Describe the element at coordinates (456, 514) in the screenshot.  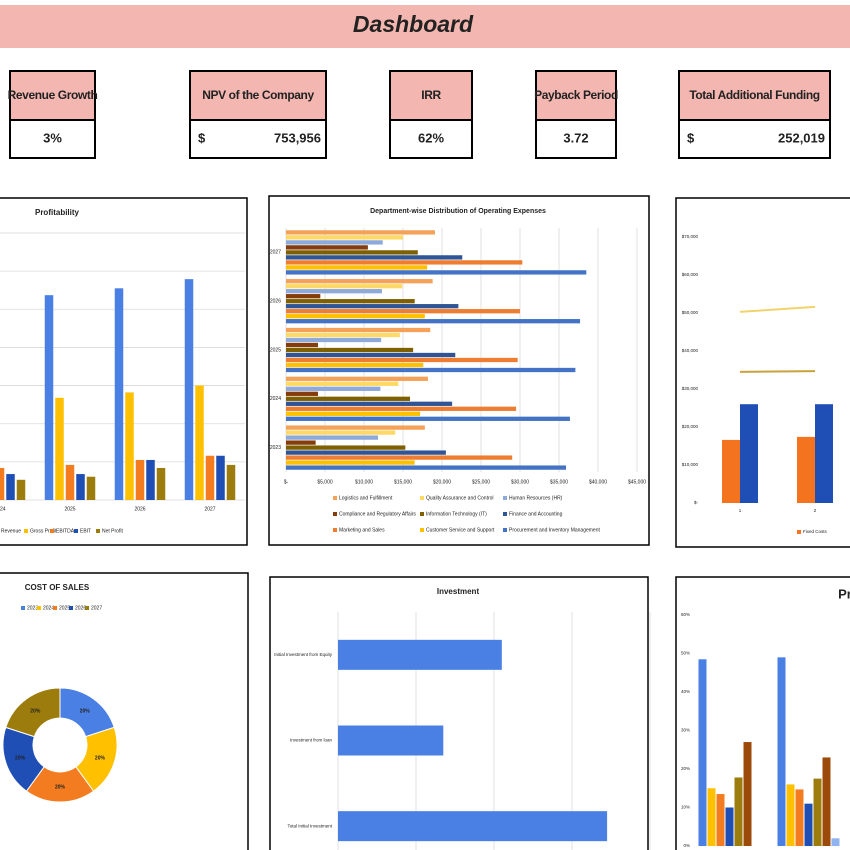
I see `legend-label: Information Technology (IT)` at that location.